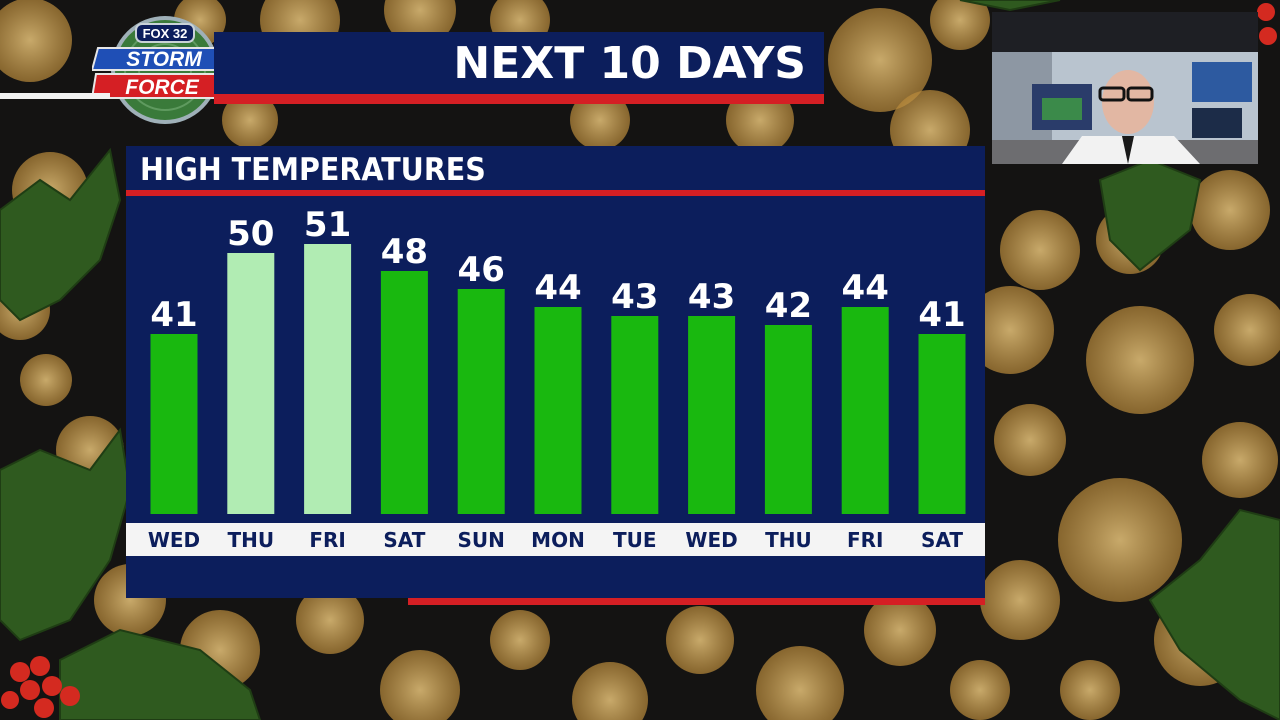 The image size is (1280, 720). Describe the element at coordinates (250, 234) in the screenshot. I see `value-label-1: 50` at that location.